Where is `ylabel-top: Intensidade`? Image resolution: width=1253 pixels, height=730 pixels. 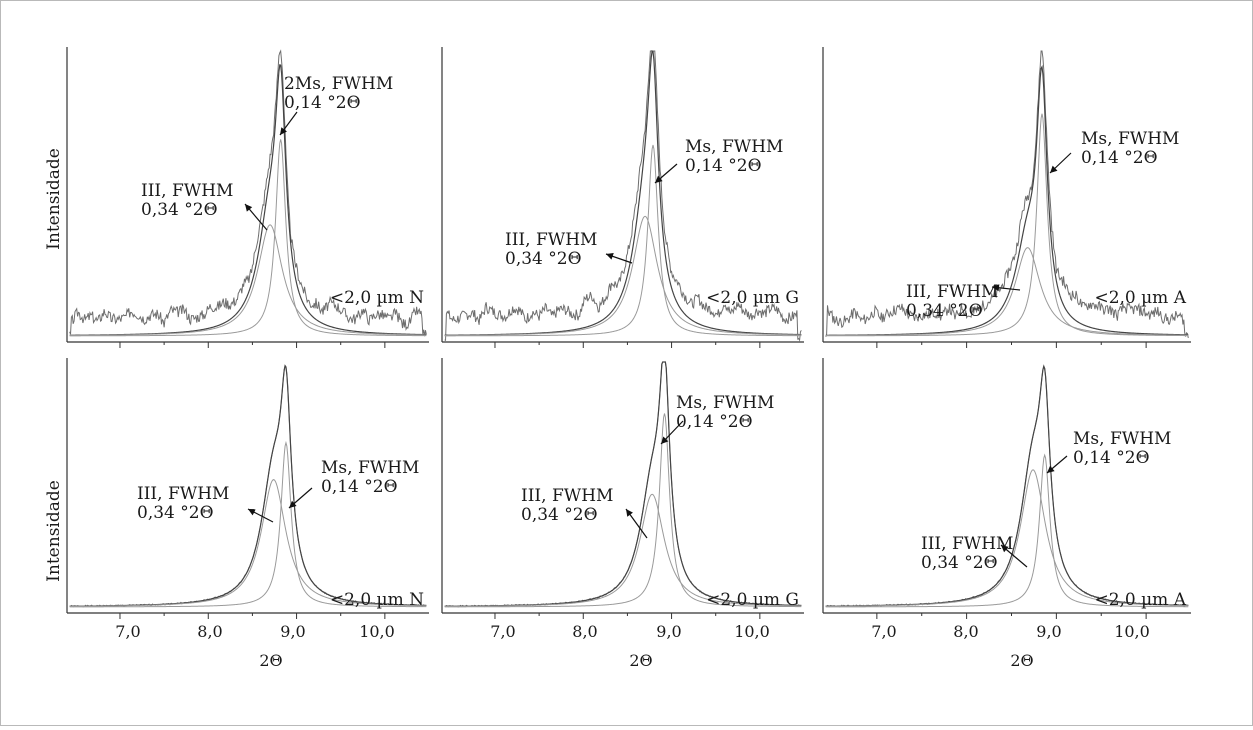
ylabel-top: Intensidade is located at coordinates (54, 199).